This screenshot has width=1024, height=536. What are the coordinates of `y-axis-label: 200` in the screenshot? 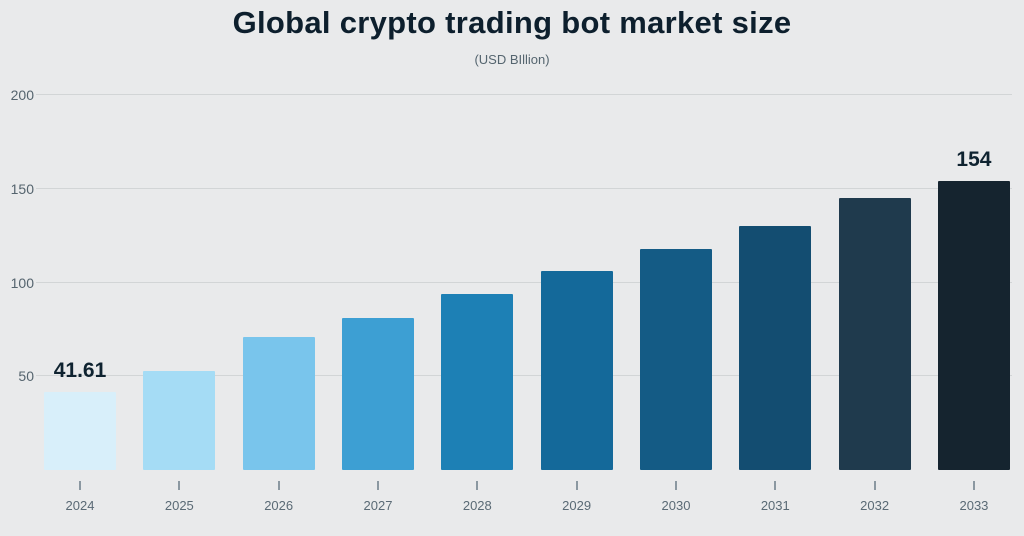 It's located at (22, 95).